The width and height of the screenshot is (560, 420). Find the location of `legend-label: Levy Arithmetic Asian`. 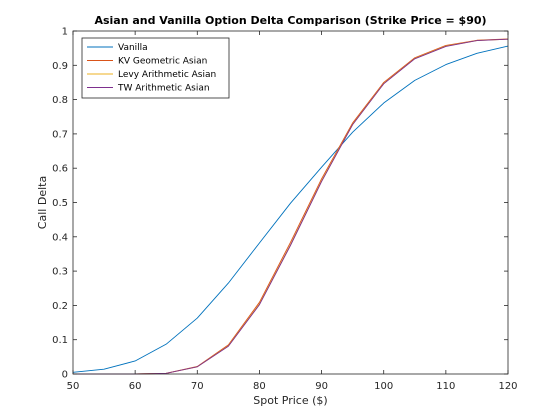

legend-label: Levy Arithmetic Asian is located at coordinates (167, 75).